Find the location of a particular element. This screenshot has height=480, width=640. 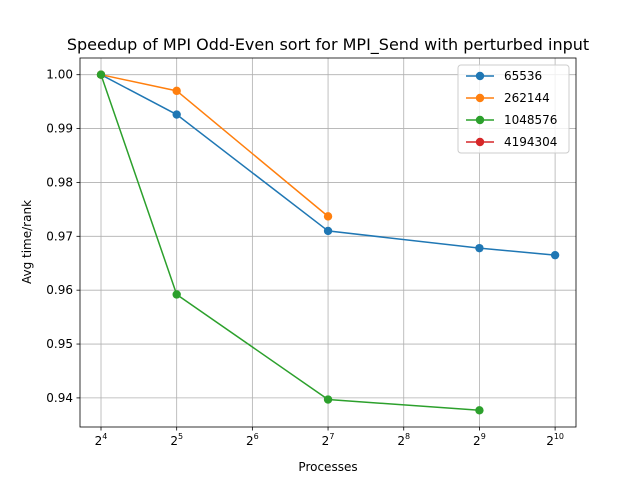

legend-box is located at coordinates (513, 109).